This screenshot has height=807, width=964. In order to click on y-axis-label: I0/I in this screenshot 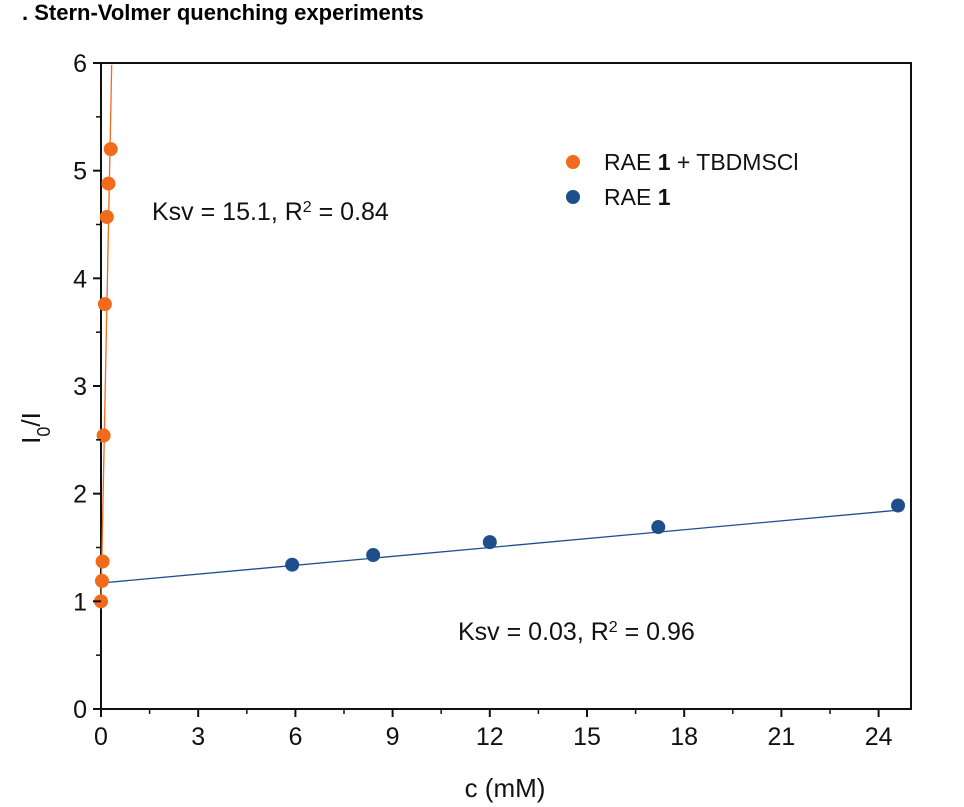, I will do `click(35, 428)`.